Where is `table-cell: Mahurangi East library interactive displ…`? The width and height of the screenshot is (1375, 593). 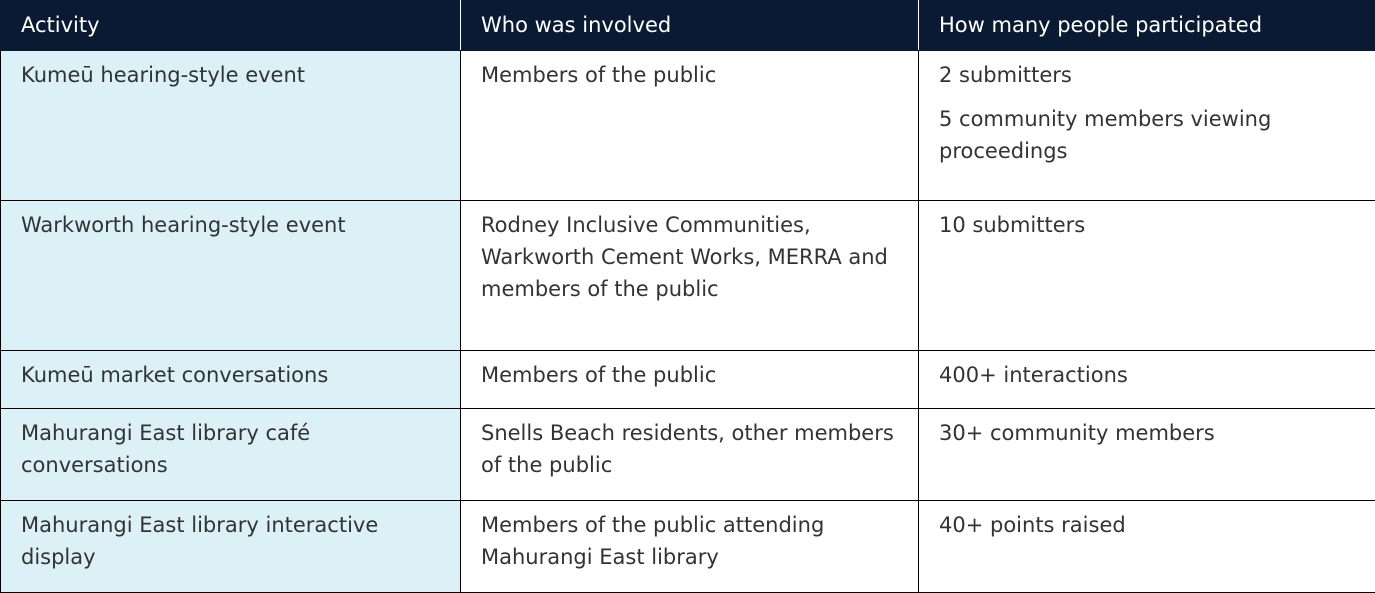 table-cell: Mahurangi East library interactive displ… is located at coordinates (231, 547).